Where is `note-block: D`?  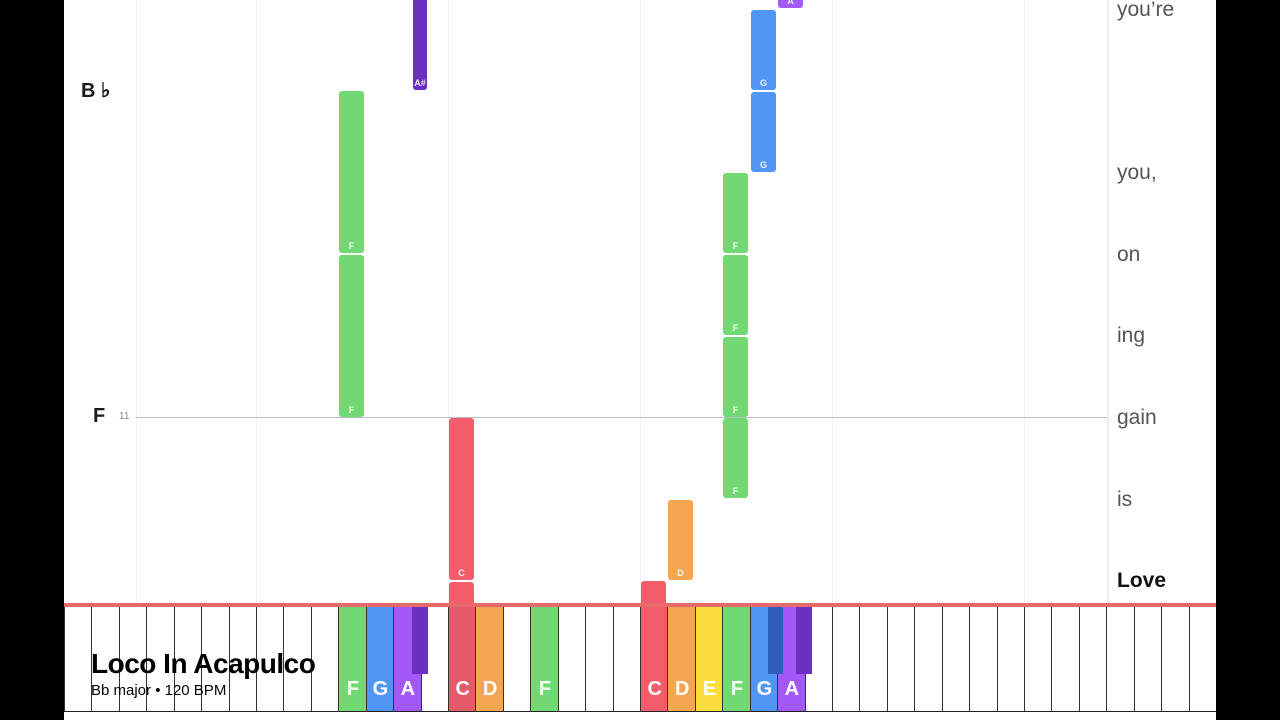 note-block: D is located at coordinates (680, 540).